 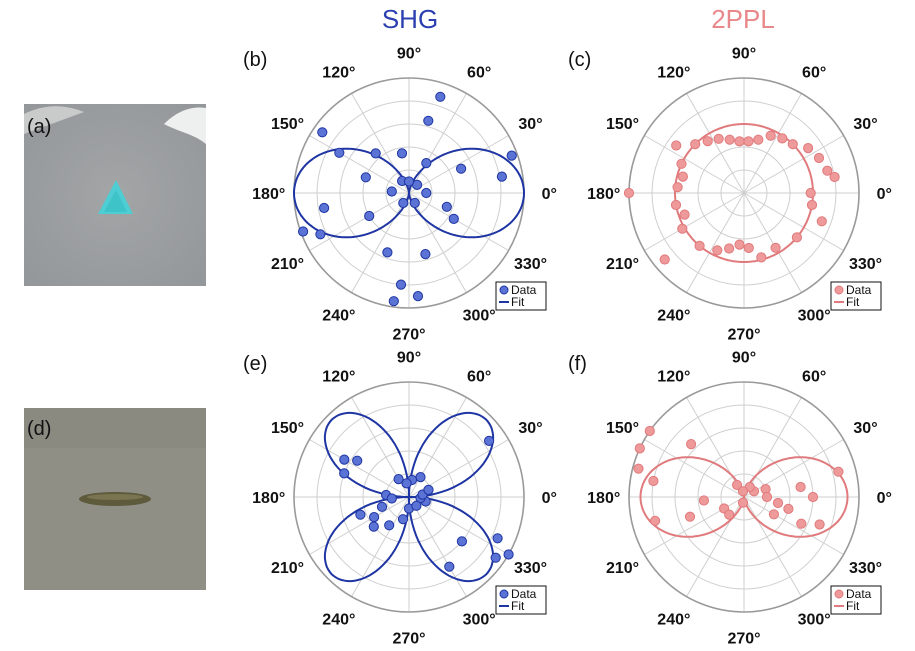 I want to click on optical-image-d: (d), so click(x=115, y=499).